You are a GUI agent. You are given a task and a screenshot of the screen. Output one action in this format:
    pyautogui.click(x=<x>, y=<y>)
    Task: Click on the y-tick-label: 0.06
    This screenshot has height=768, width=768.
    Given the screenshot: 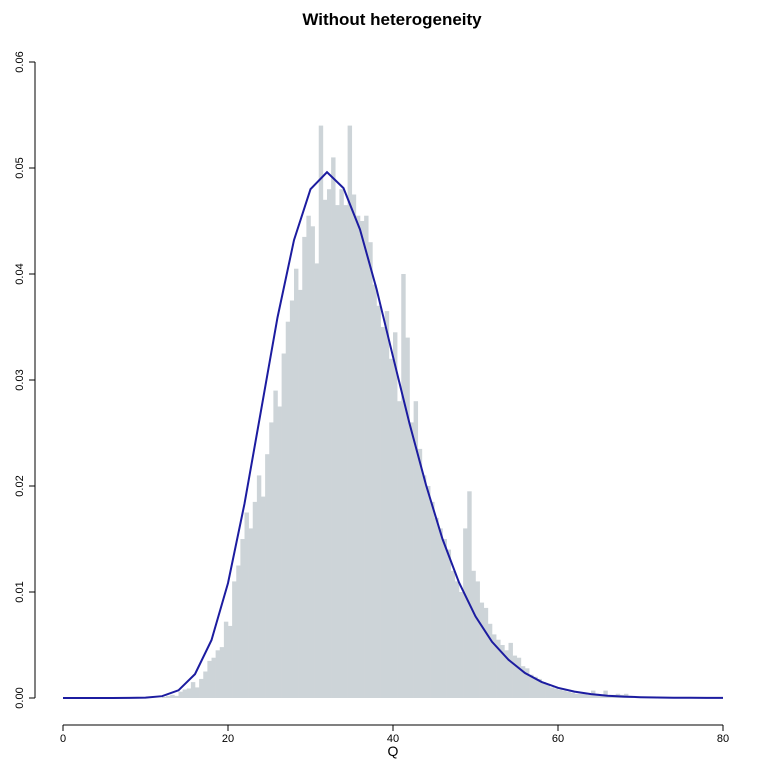 What is the action you would take?
    pyautogui.click(x=20, y=61)
    